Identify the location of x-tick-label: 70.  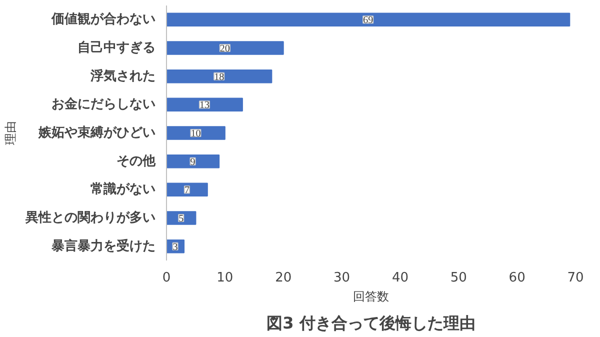
(575, 278).